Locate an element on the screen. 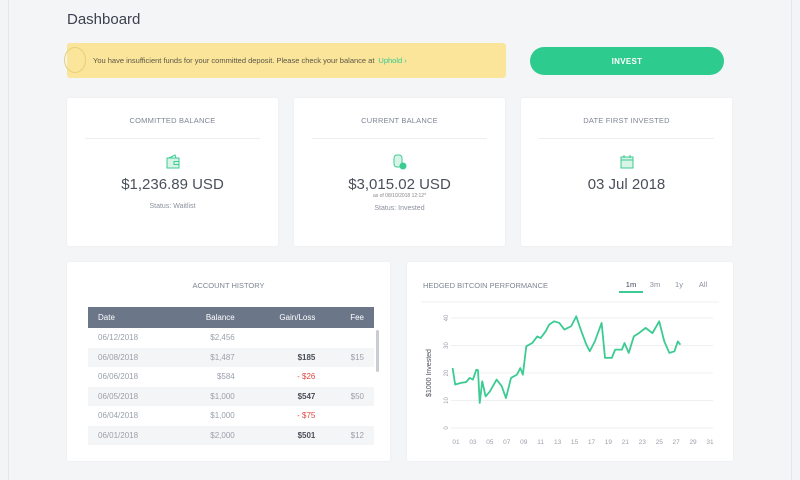  fee-cell: $50 is located at coordinates (349, 396).